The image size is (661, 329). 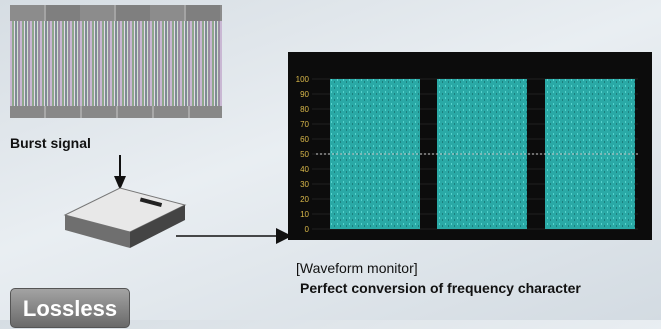 What do you see at coordinates (304, 184) in the screenshot?
I see `scale-label: 30` at bounding box center [304, 184].